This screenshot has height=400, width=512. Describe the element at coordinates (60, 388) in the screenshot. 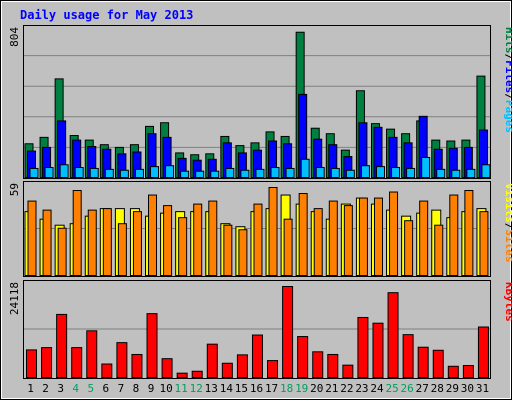

I see `day-label: 3` at that location.